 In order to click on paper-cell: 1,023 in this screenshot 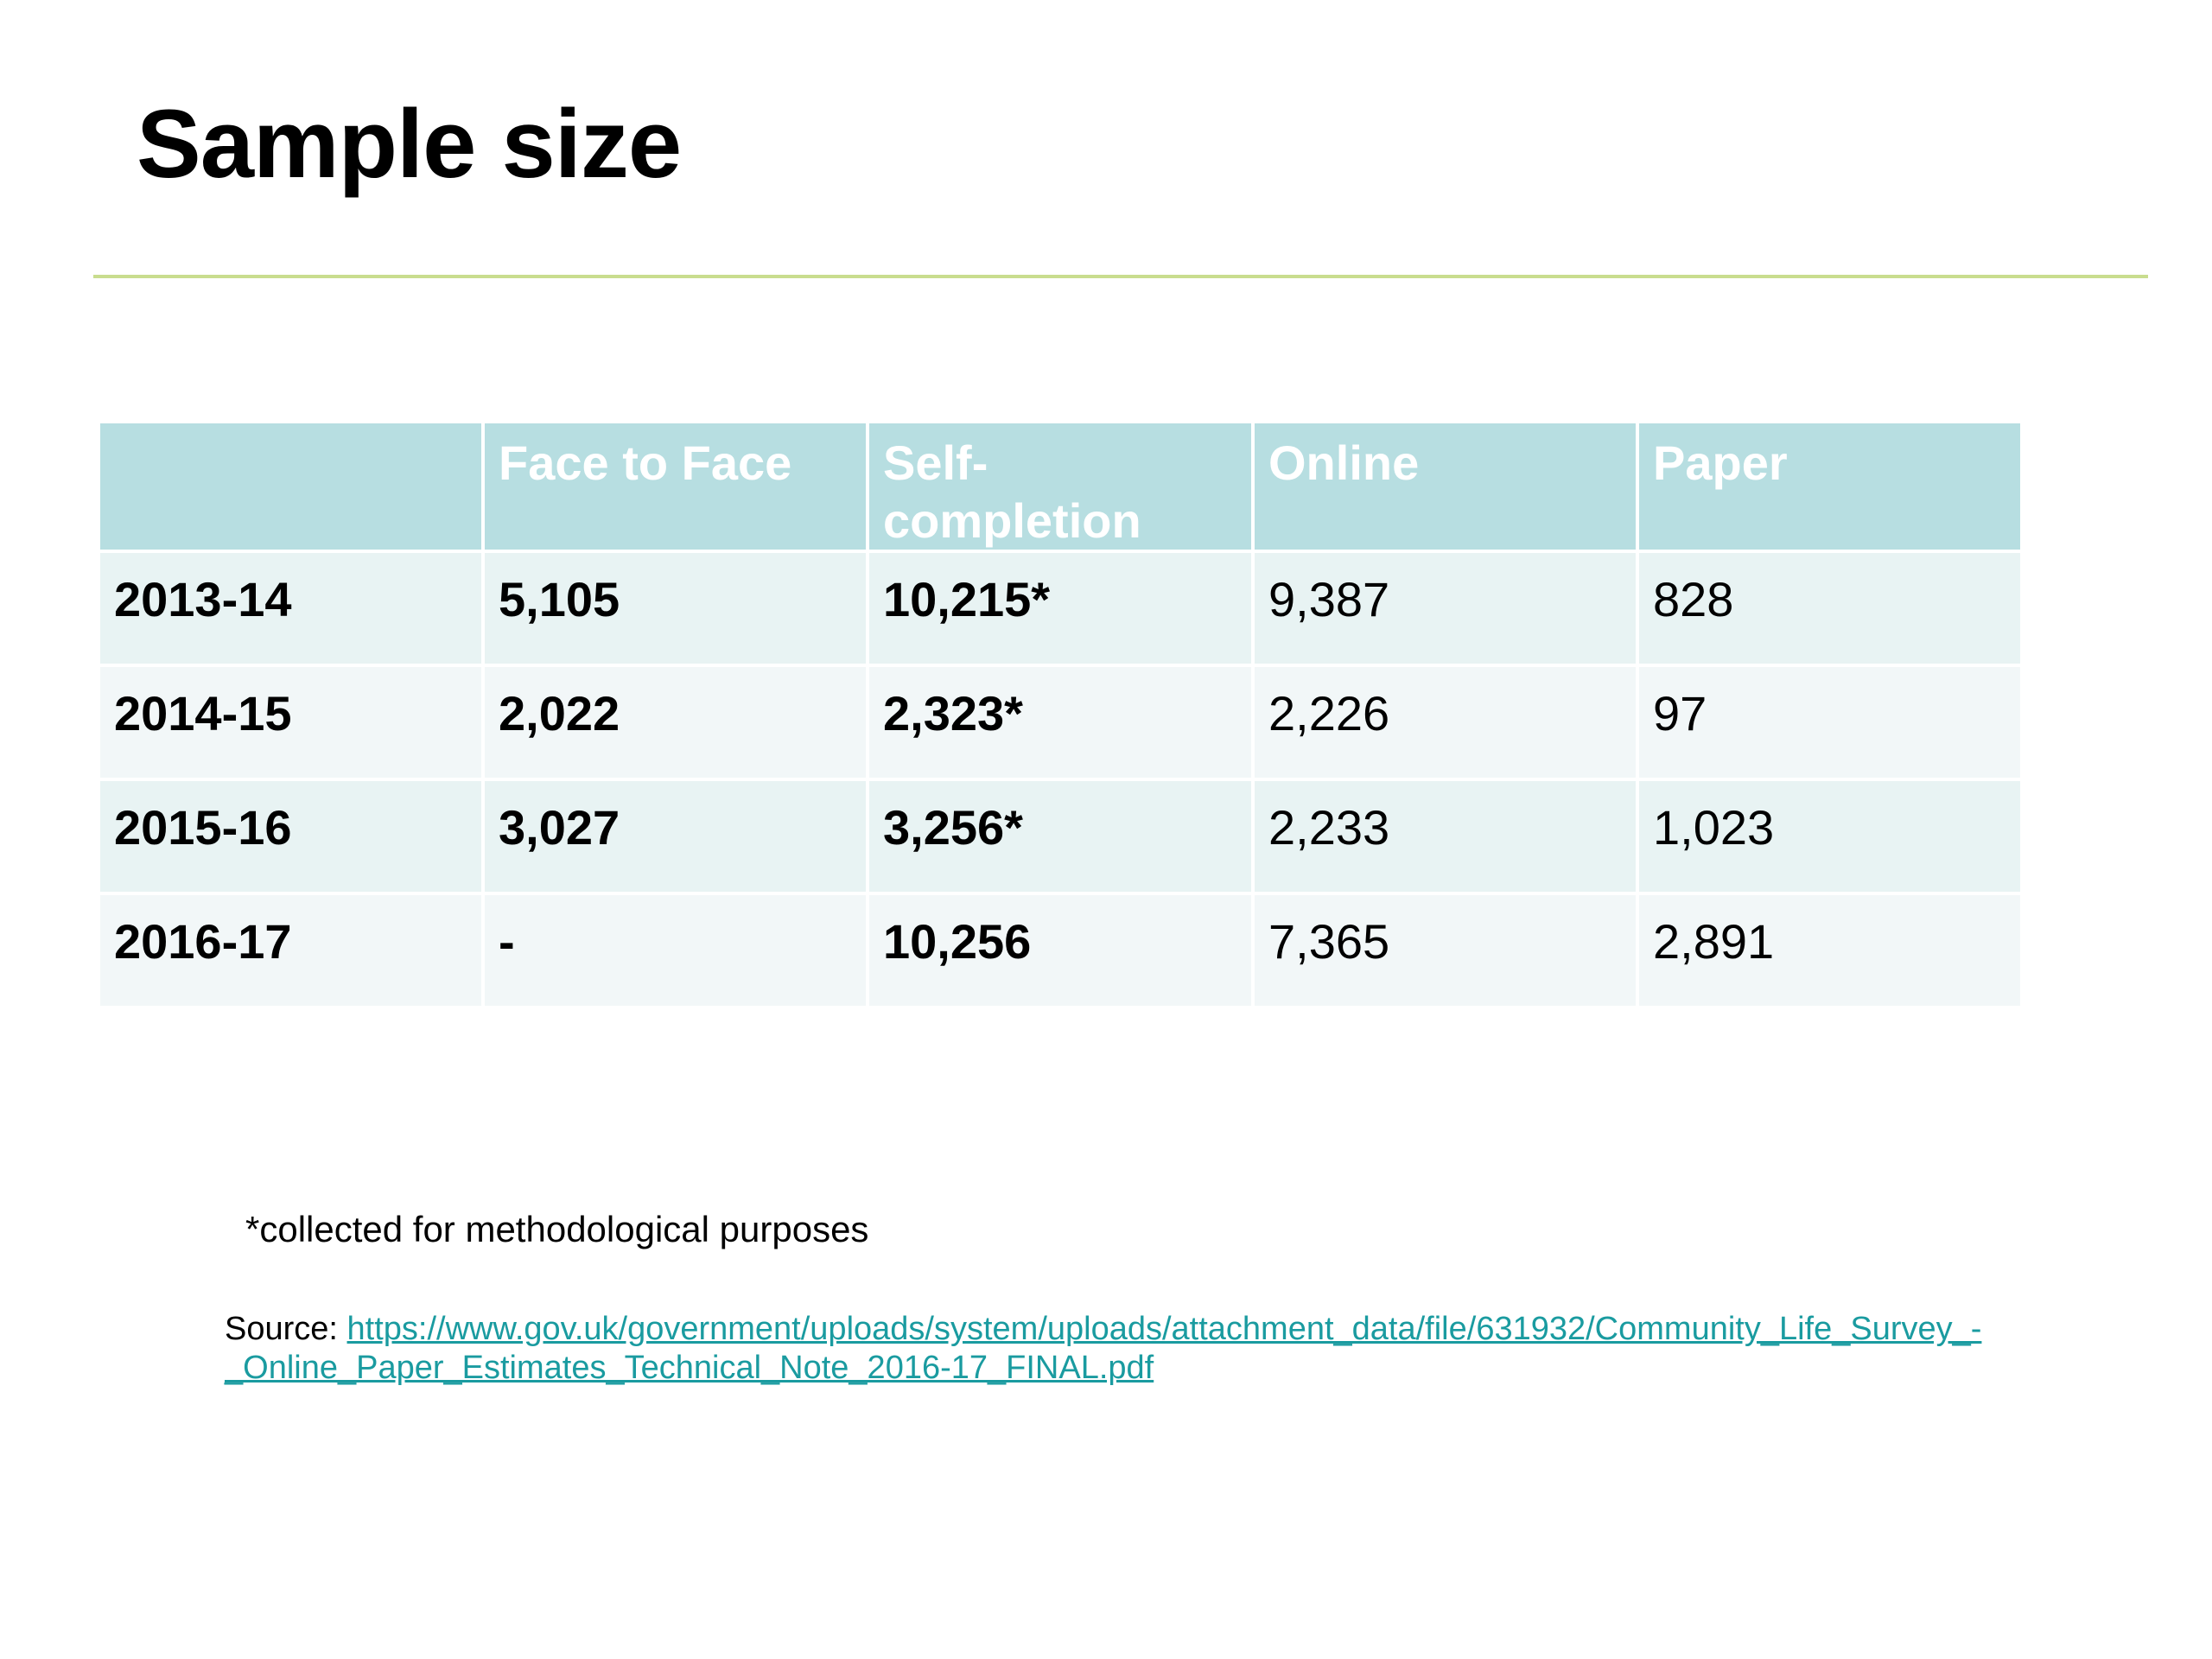, I will do `click(1830, 837)`.